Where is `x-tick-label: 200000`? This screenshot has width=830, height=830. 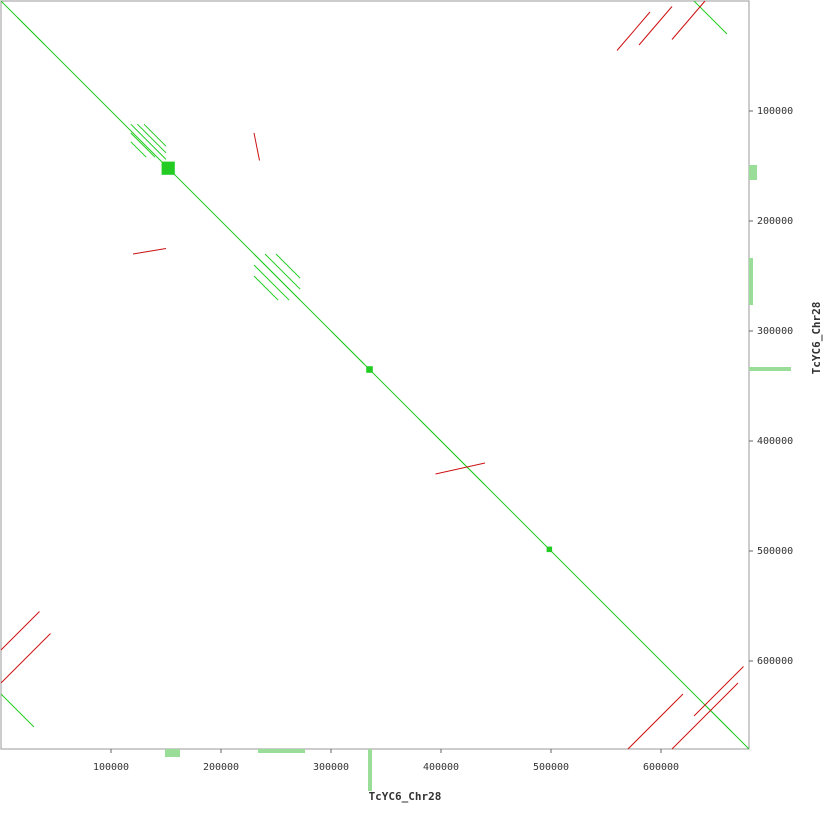
x-tick-label: 200000 is located at coordinates (221, 767).